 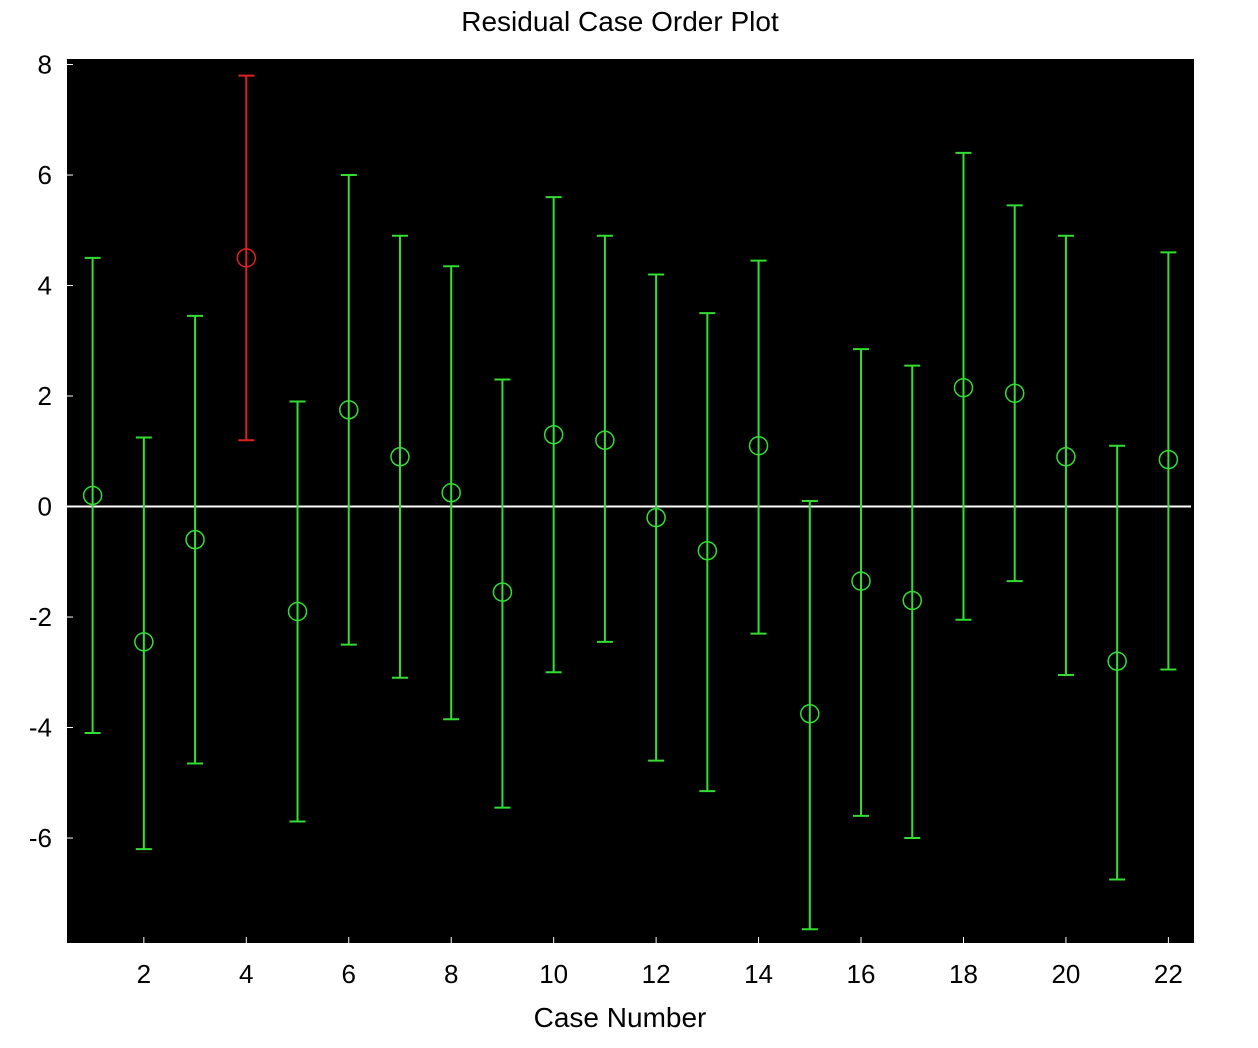 What do you see at coordinates (963, 974) in the screenshot?
I see `x-tick-label: 18` at bounding box center [963, 974].